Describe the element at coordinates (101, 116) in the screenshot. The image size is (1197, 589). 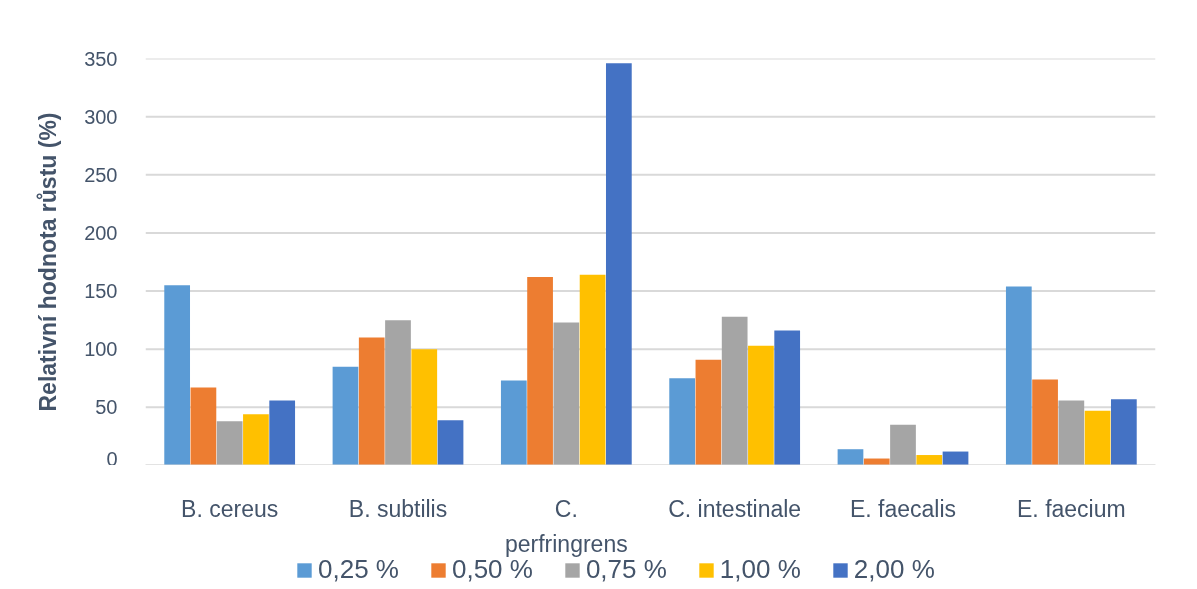
I see `y-tick-label: 300` at that location.